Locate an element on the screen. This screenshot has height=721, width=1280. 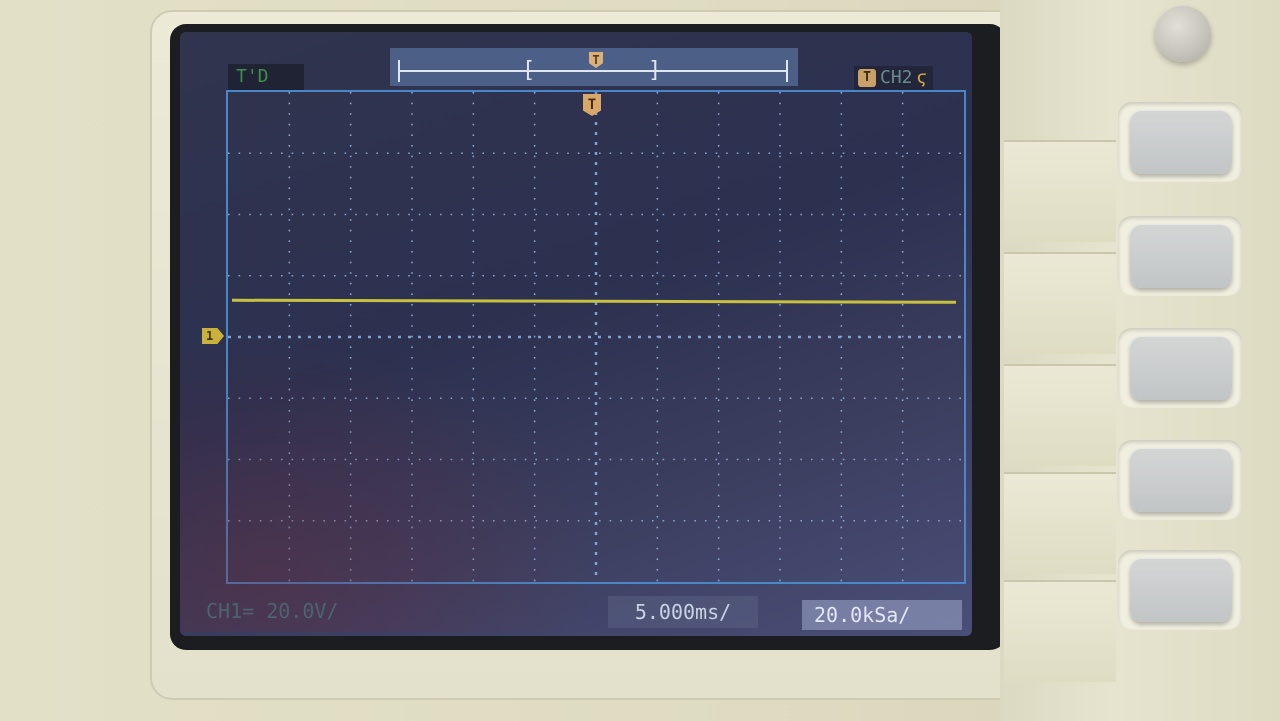
trigger-position-pointer: T is located at coordinates (592, 111).